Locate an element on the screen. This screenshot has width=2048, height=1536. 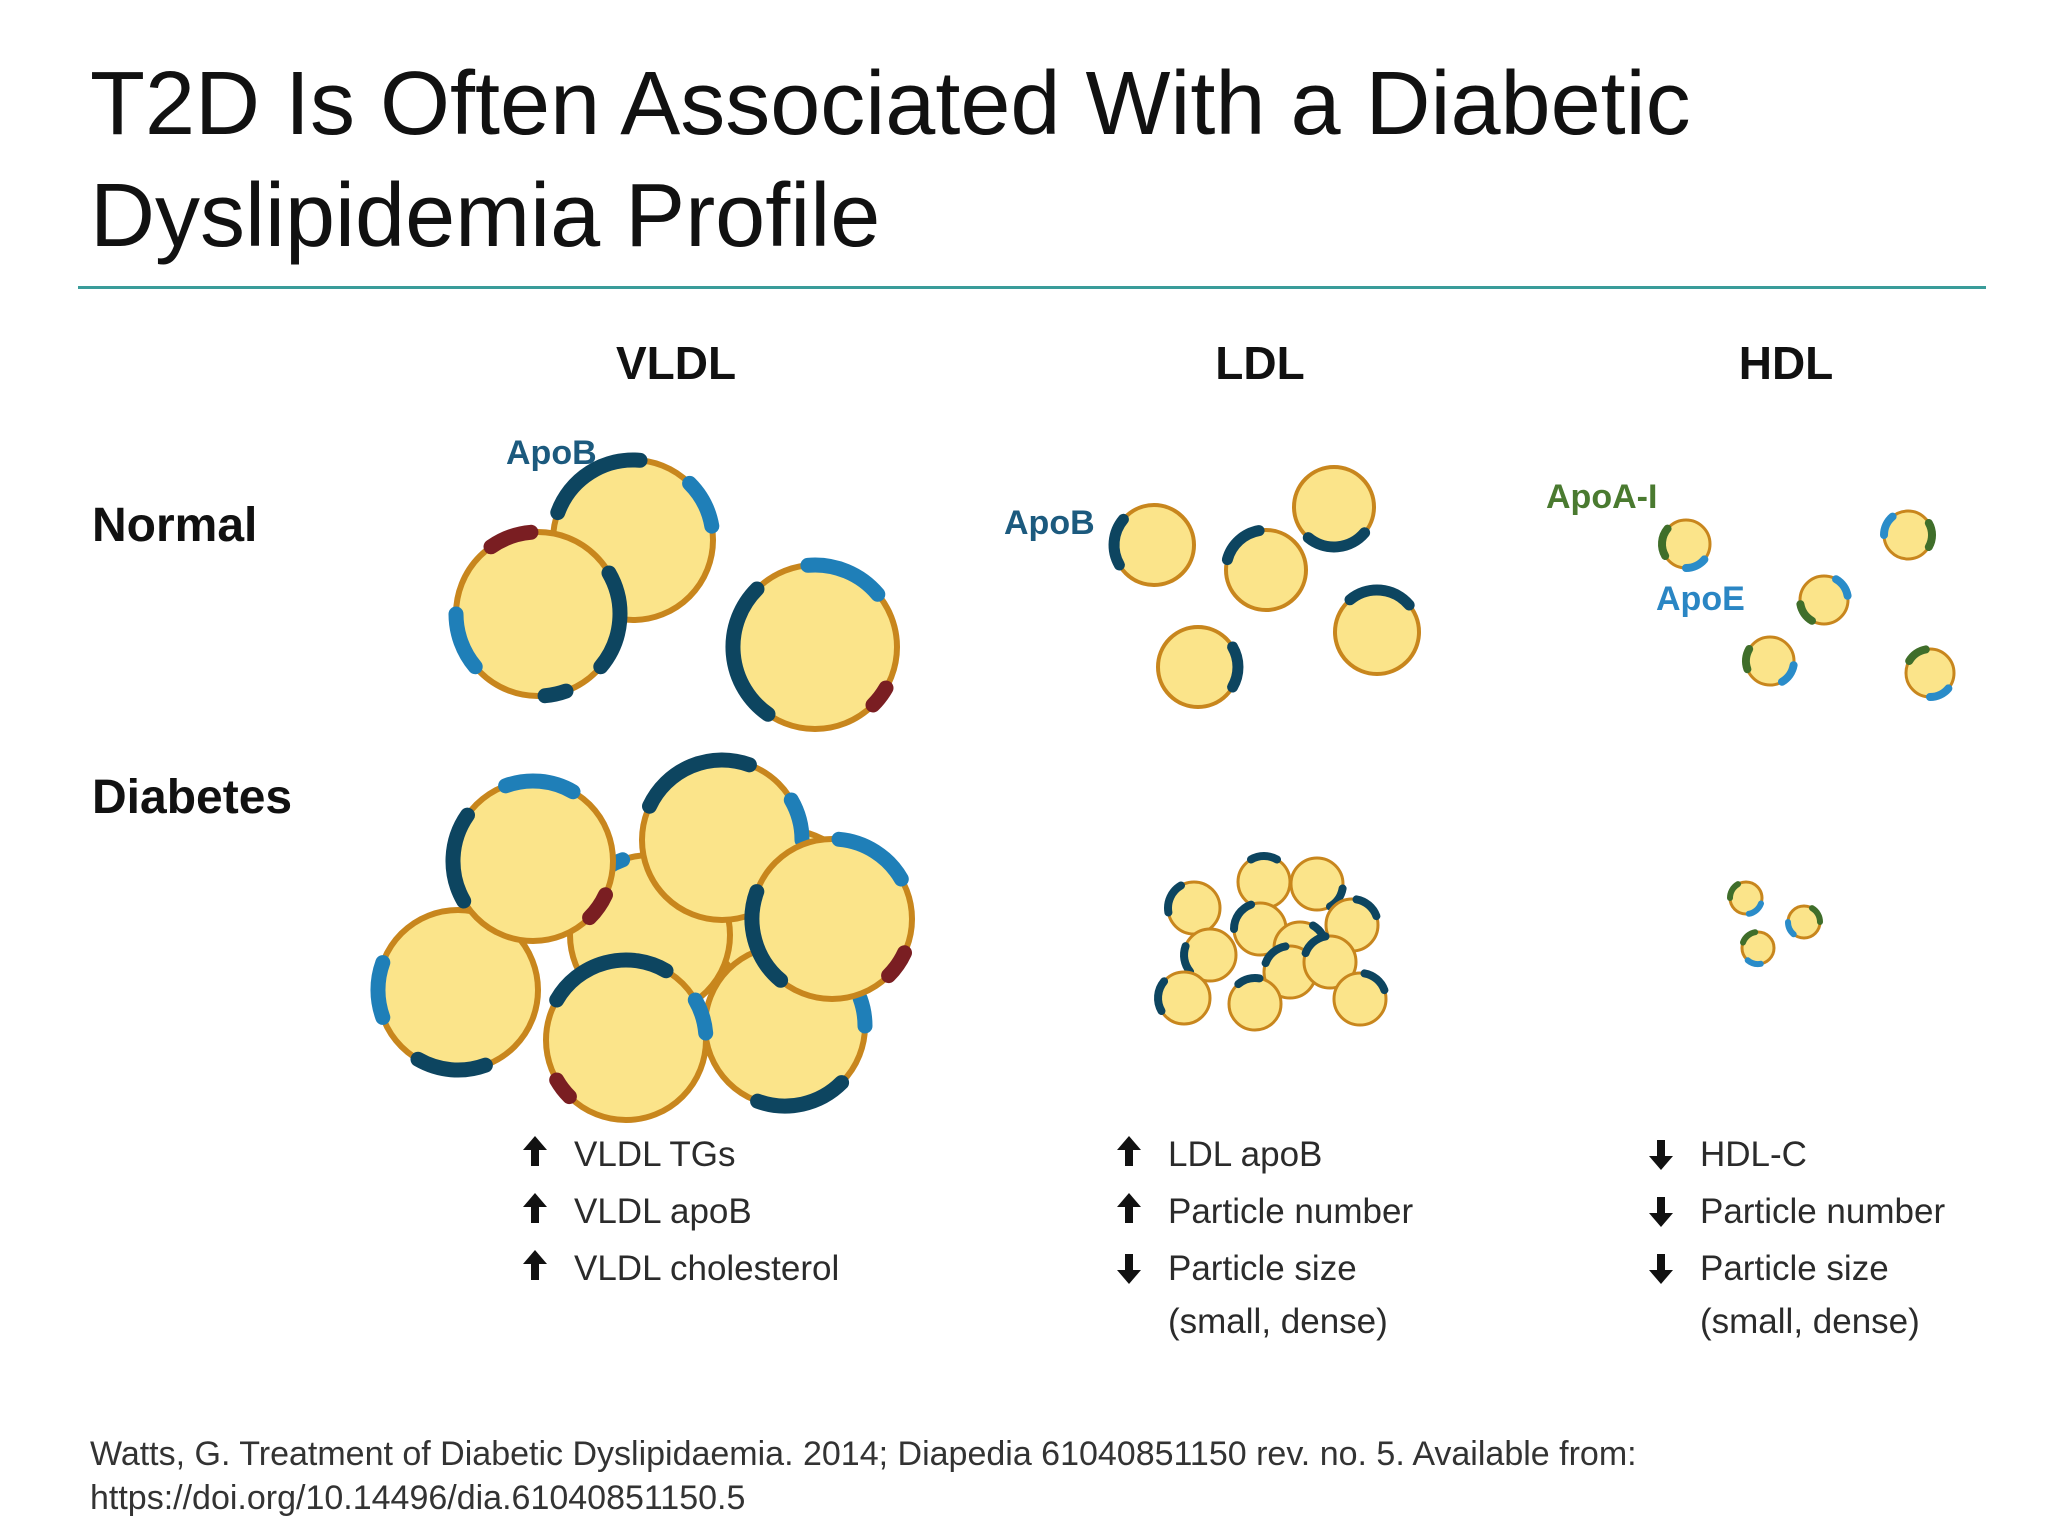
title-line-1: T2D Is Often Associated With a Diabetic is located at coordinates (890, 104).